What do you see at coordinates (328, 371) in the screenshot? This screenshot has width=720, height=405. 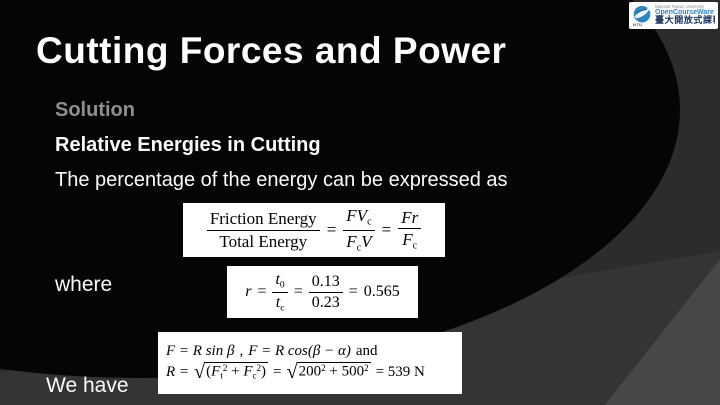 I see `square-root: √ 2002 + 5002` at bounding box center [328, 371].